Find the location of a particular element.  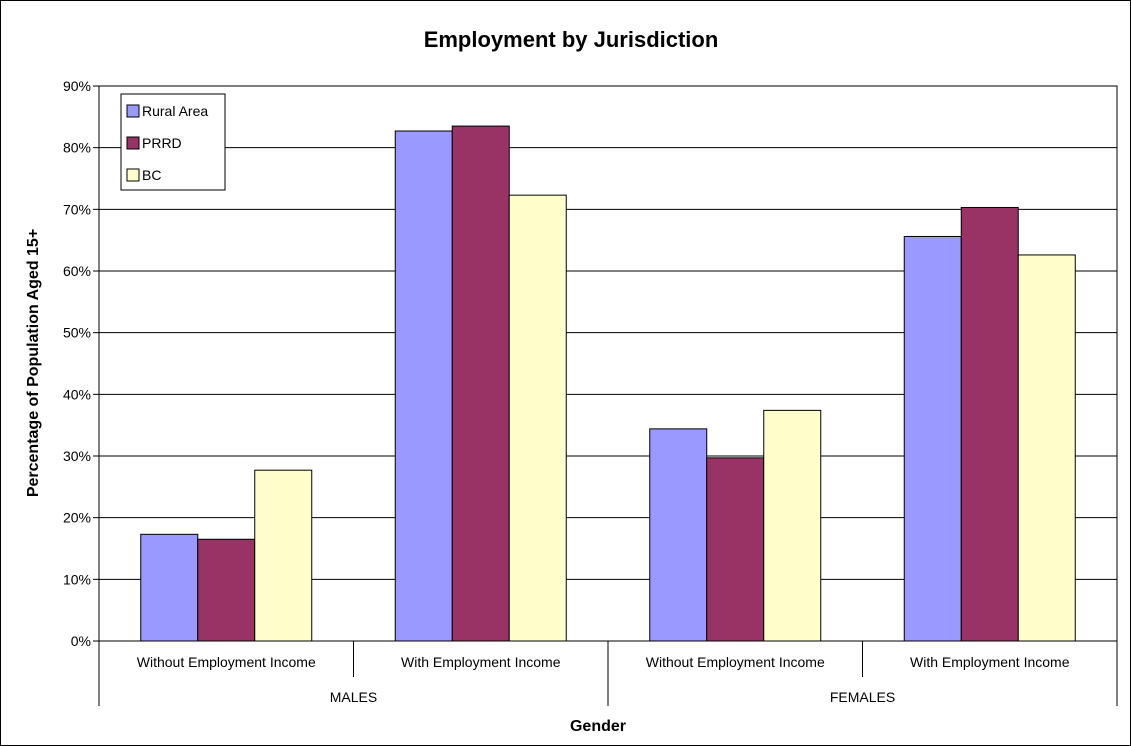

legend-label: BC is located at coordinates (151, 175).